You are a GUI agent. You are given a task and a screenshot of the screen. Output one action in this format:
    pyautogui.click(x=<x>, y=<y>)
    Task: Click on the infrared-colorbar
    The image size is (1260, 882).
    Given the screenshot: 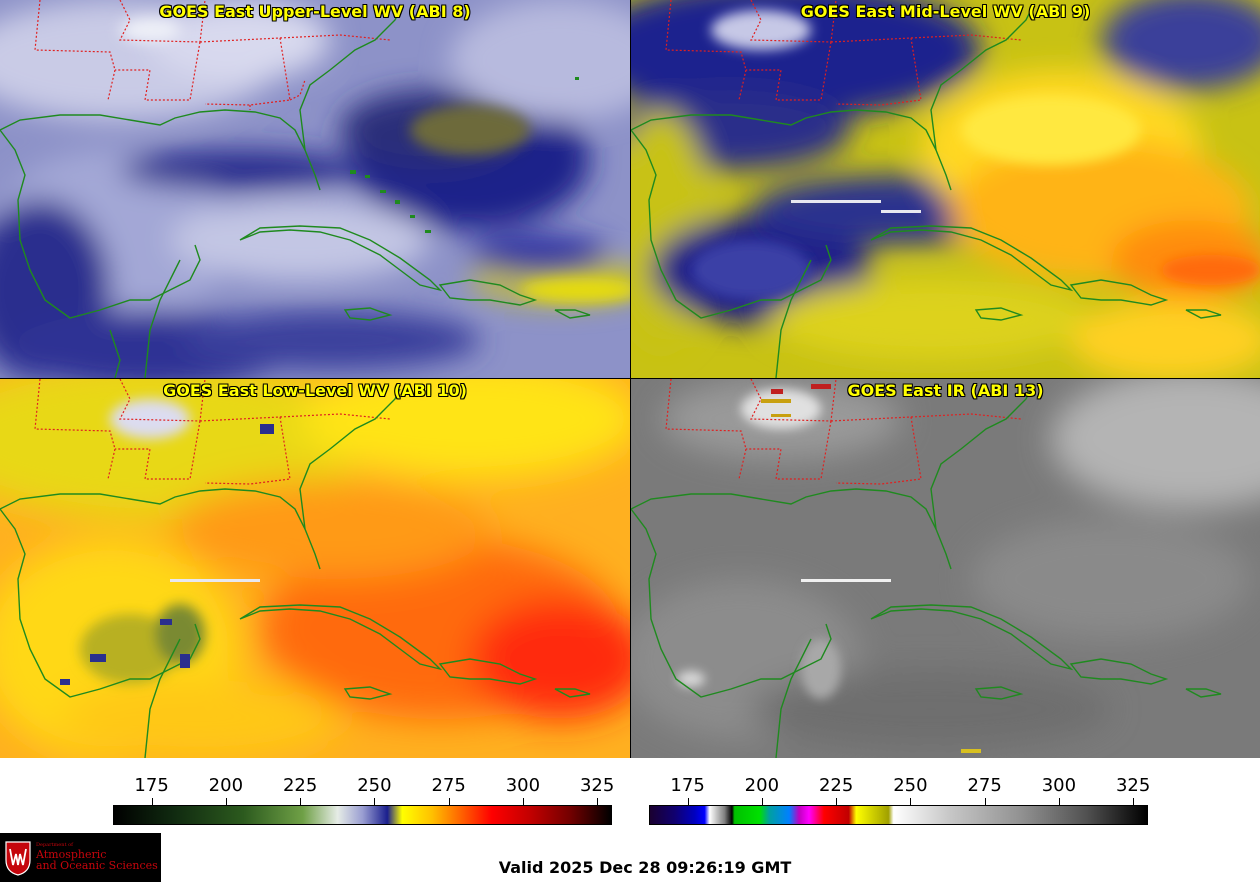 What is the action you would take?
    pyautogui.click(x=898, y=815)
    